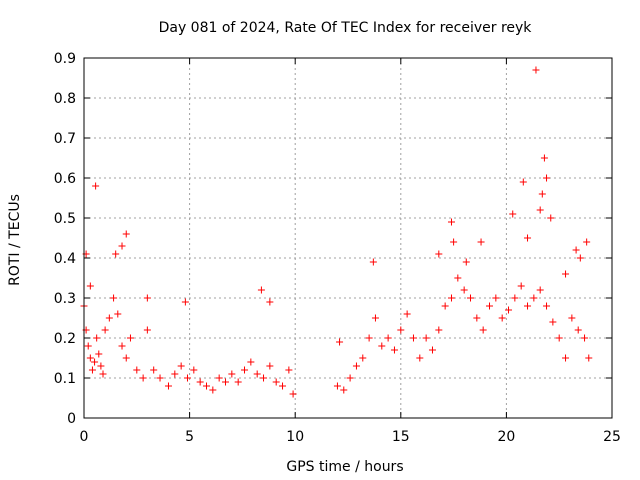 The width and height of the screenshot is (640, 480). Describe the element at coordinates (65, 299) in the screenshot. I see `y-tick-label: 0.3` at that location.